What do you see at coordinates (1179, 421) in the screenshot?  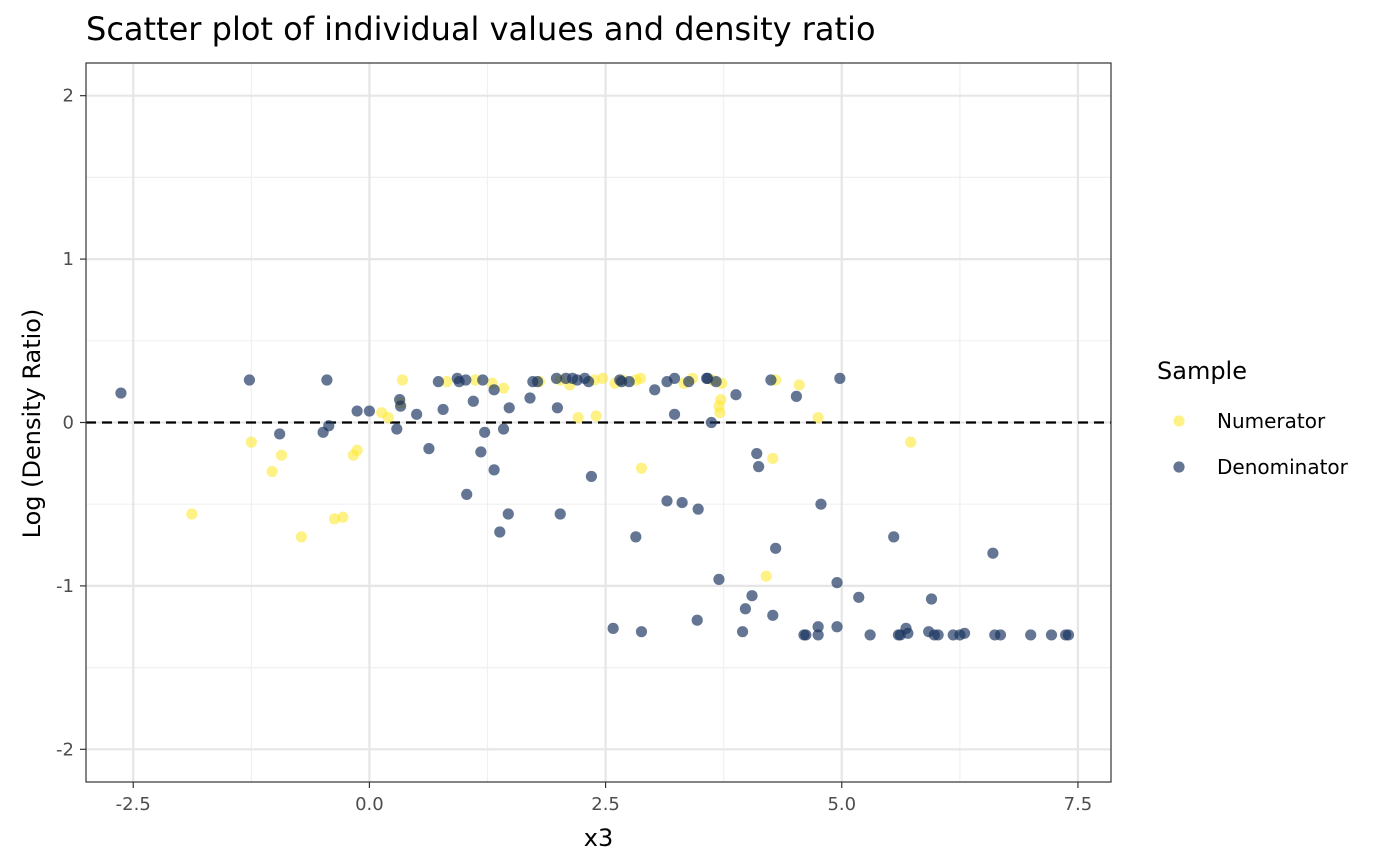 I see `legend-key-numerator` at bounding box center [1179, 421].